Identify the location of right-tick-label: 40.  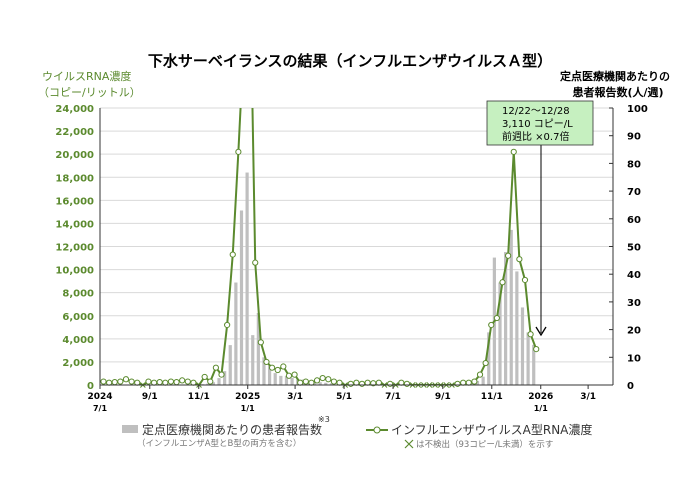
(634, 275).